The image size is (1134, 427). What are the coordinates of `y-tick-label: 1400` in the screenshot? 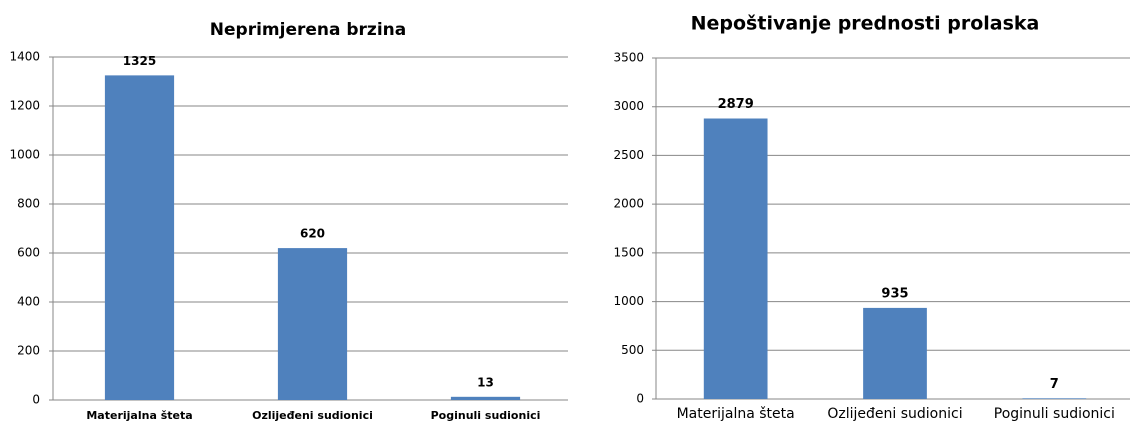 It's located at (24, 57).